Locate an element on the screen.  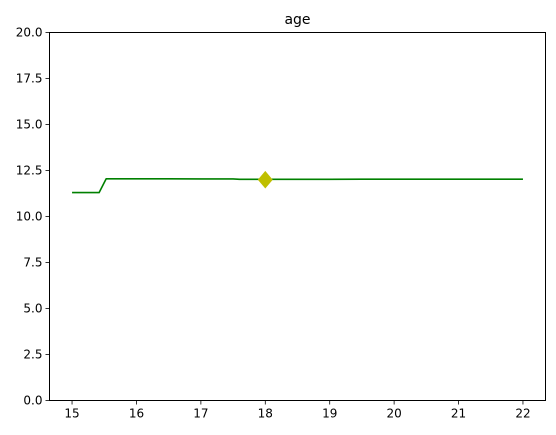
x-tick-label: 19 is located at coordinates (329, 414).